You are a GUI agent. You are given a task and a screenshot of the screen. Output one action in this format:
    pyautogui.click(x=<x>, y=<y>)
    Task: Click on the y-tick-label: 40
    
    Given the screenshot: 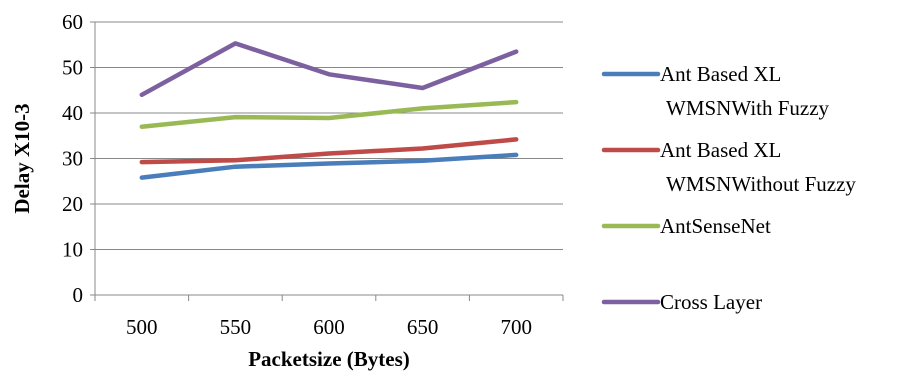 What is the action you would take?
    pyautogui.click(x=72, y=113)
    